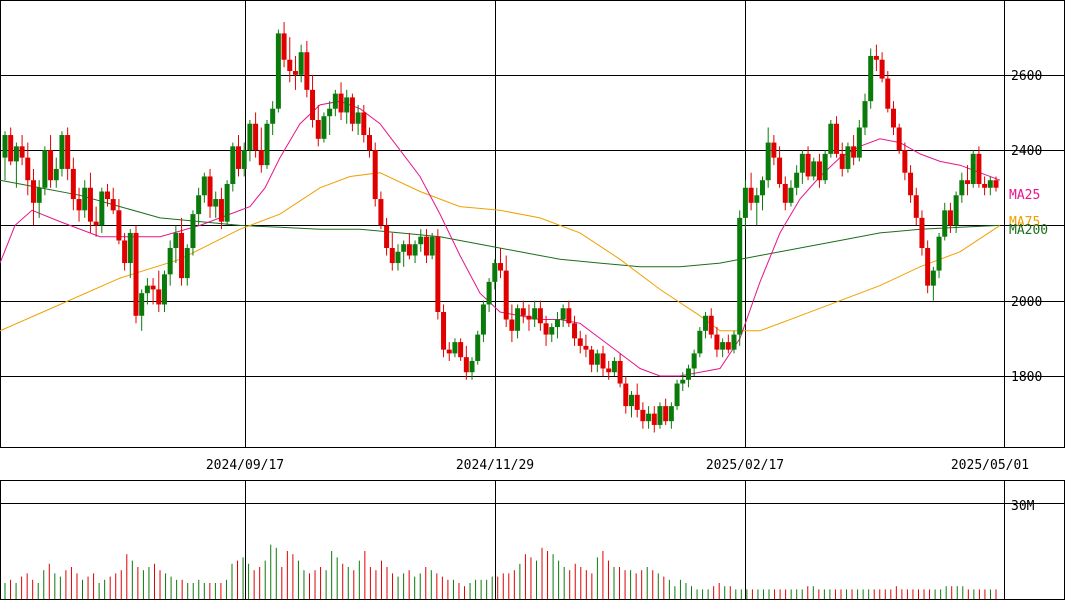  Describe the element at coordinates (245, 465) in the screenshot. I see `date-label-1: 2024/09/17` at that location.